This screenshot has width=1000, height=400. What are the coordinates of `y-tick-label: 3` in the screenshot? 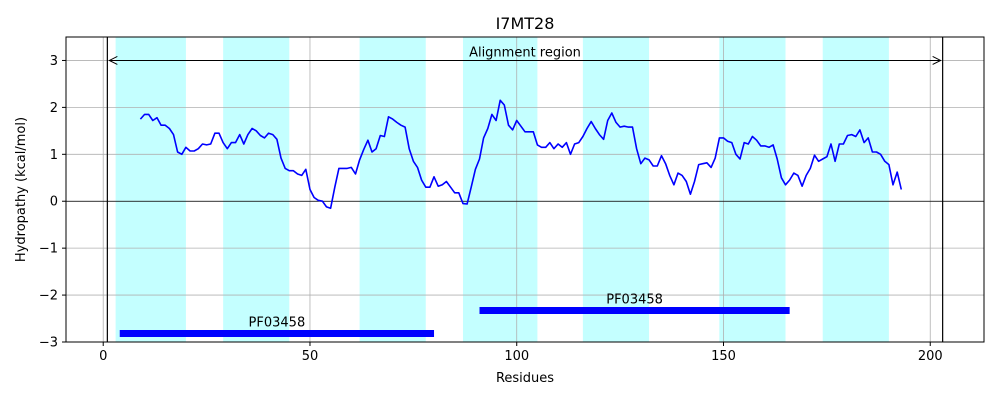 It's located at (54, 61).